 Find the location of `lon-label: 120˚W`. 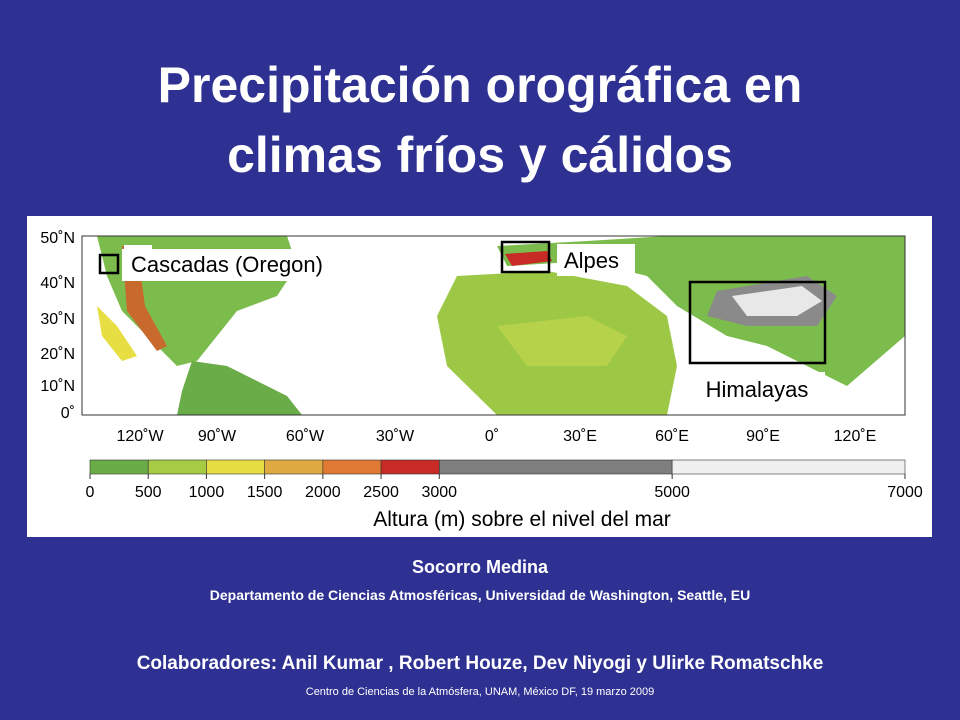

lon-label: 120˚W is located at coordinates (140, 436).